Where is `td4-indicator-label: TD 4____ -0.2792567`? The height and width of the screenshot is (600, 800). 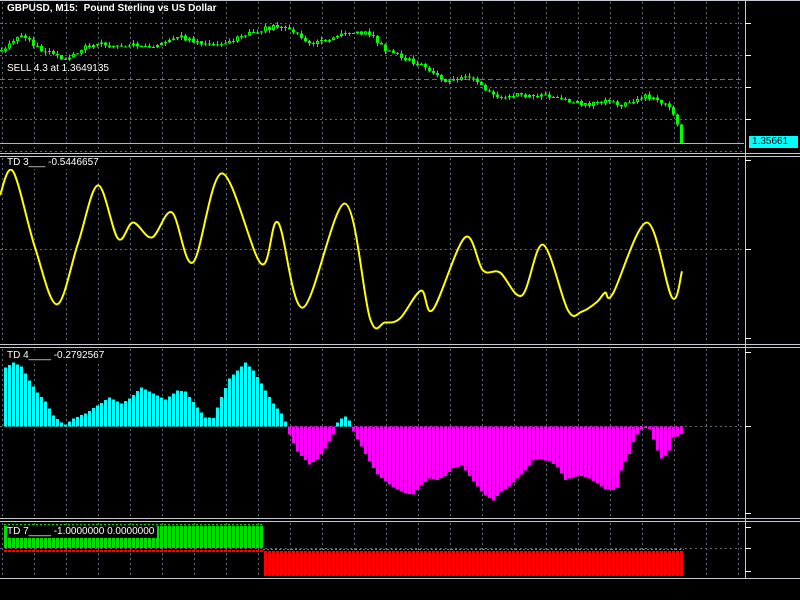
td4-indicator-label: TD 4____ -0.2792567 is located at coordinates (57, 356).